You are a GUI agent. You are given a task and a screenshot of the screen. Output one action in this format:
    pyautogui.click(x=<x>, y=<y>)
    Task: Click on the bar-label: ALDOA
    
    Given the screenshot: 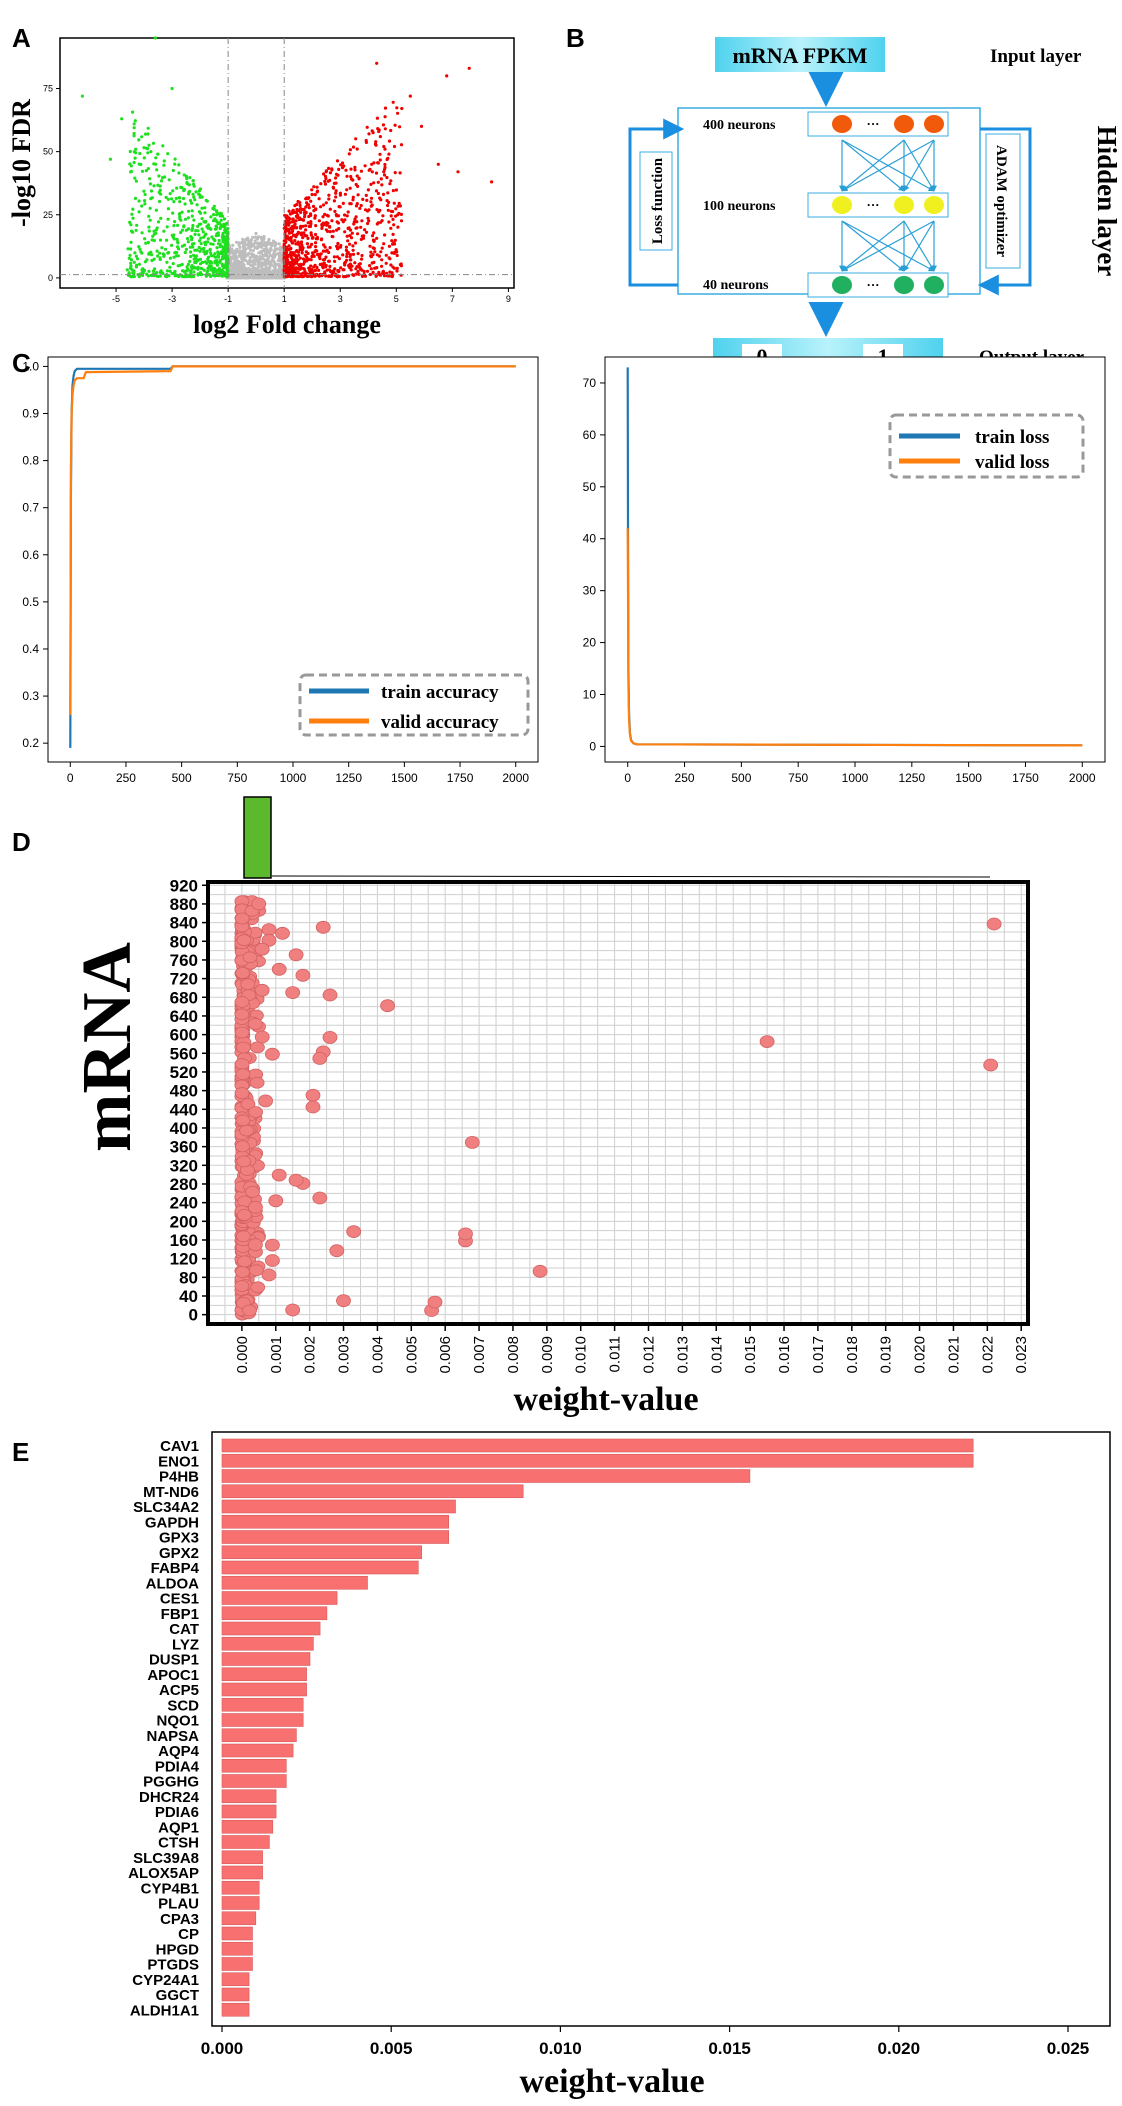 What is the action you would take?
    pyautogui.click(x=172, y=1583)
    